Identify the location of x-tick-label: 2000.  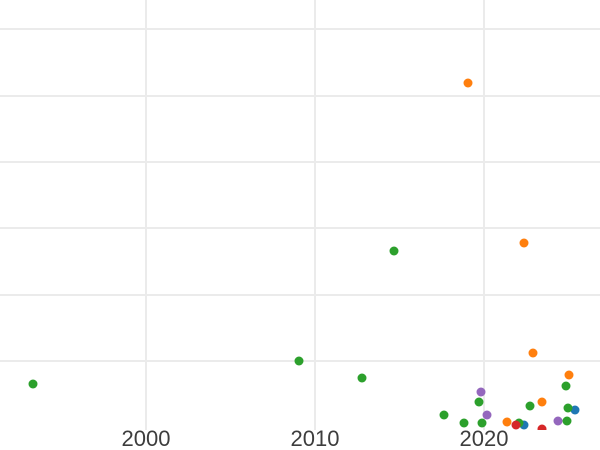
(146, 438).